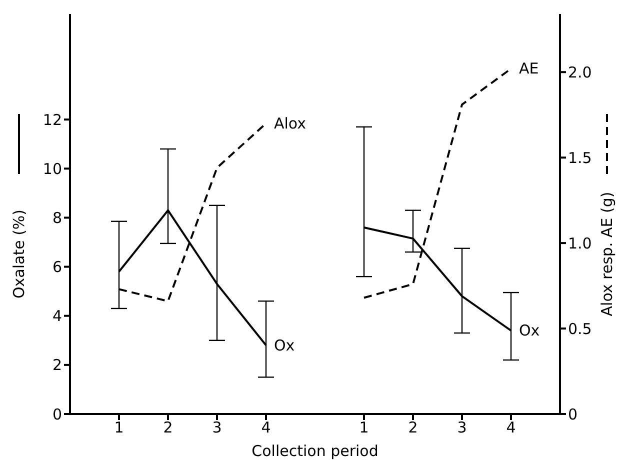 This screenshot has height=470, width=630. What do you see at coordinates (580, 243) in the screenshot?
I see `y2-tick-label: 1.0` at bounding box center [580, 243].